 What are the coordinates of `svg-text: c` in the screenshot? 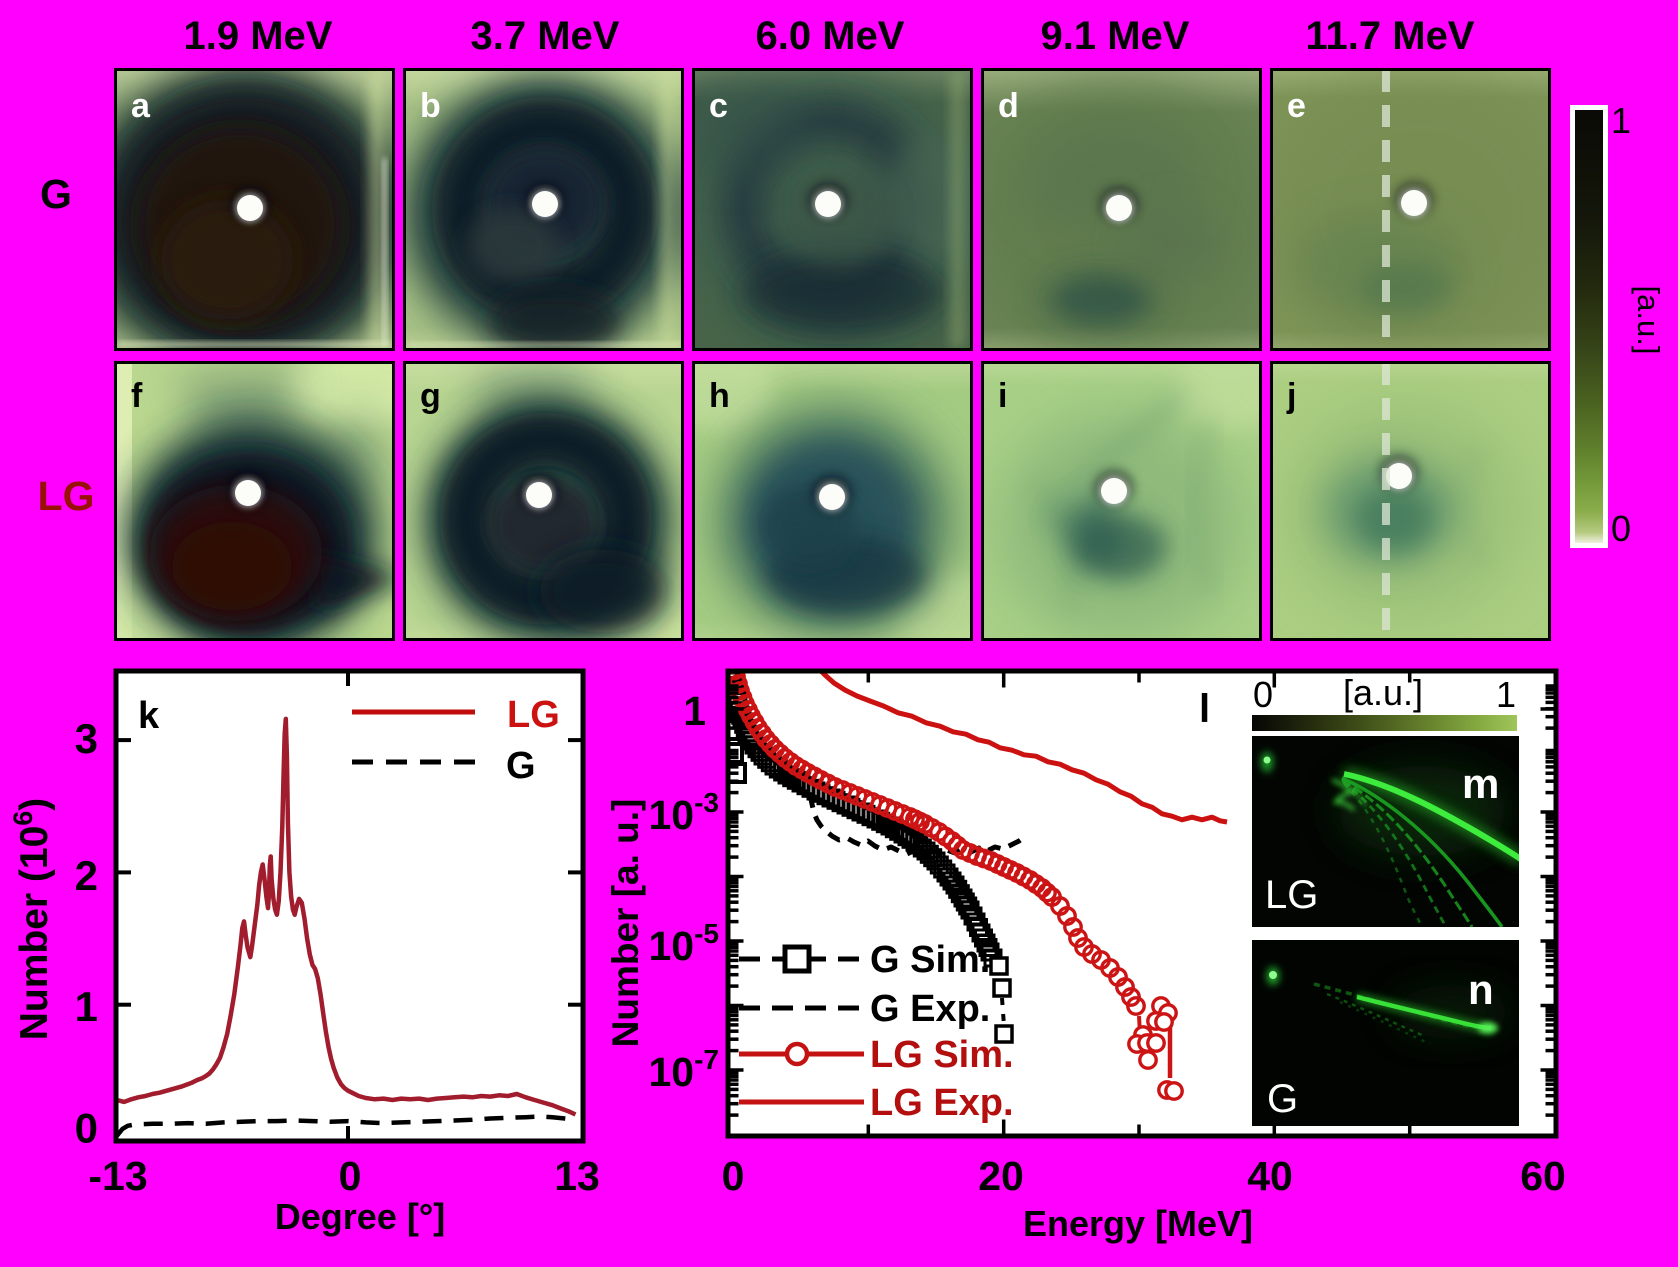 It's located at (718, 106).